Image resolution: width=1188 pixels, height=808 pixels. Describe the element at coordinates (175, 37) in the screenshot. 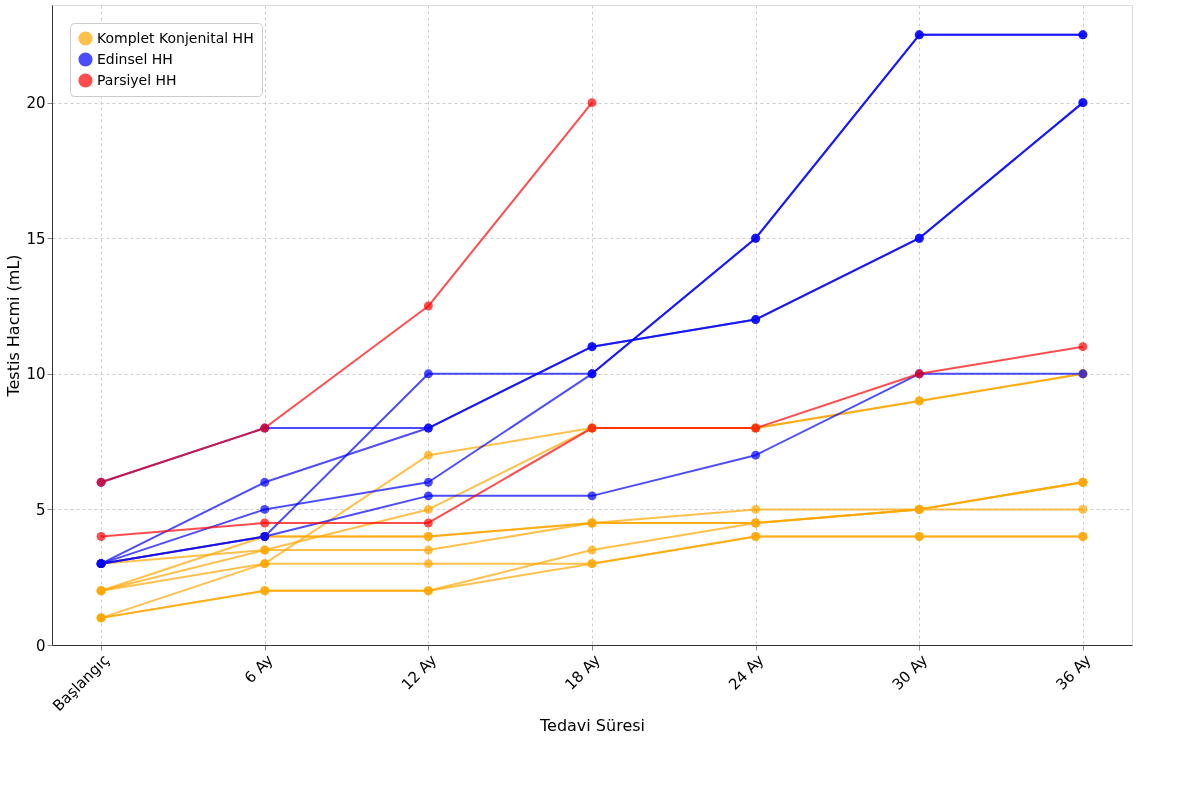

I see `legend-label: Komplet Konjenital HH` at that location.